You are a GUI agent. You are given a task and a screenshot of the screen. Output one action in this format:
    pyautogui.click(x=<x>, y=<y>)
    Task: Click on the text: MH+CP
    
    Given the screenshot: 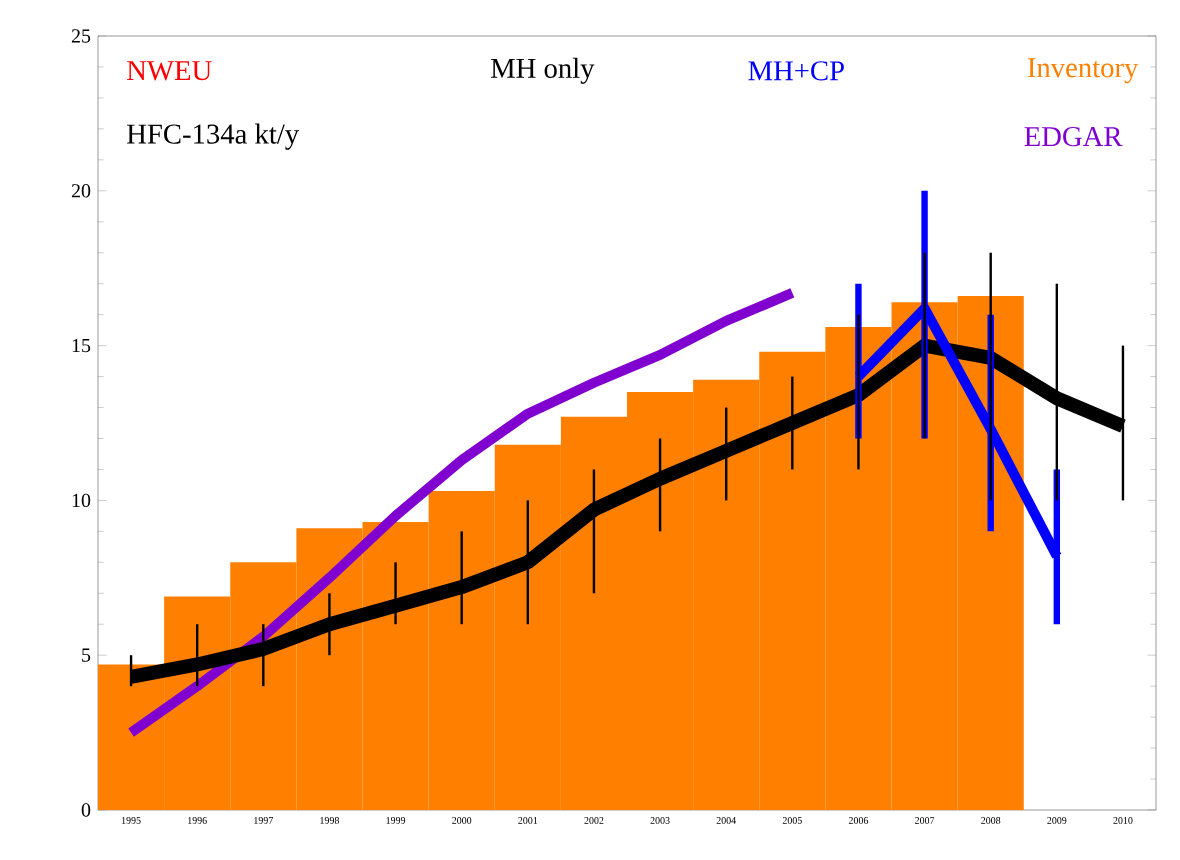 What is the action you would take?
    pyautogui.click(x=796, y=71)
    